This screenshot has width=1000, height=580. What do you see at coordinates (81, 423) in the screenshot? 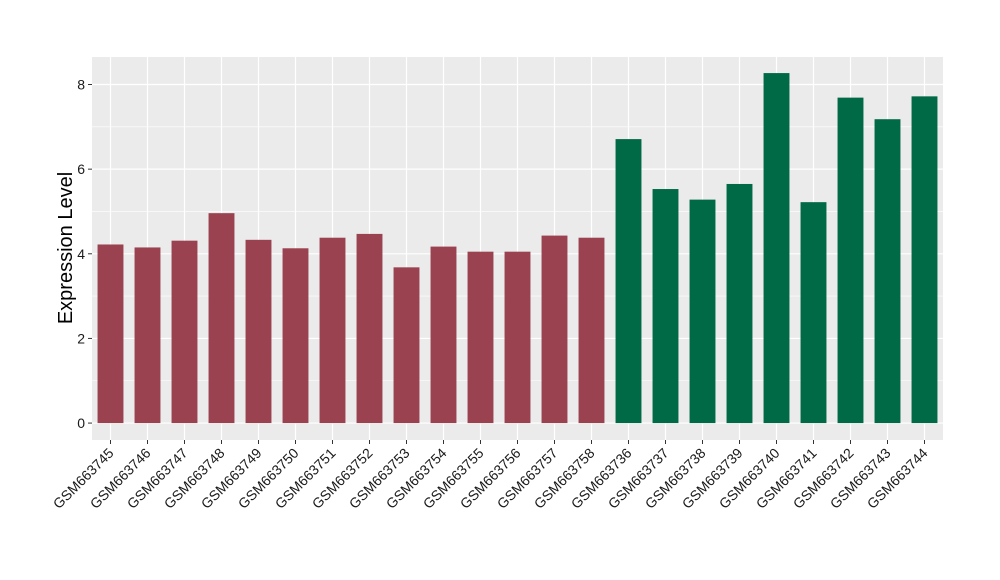
I see `y-tick-label: 0` at bounding box center [81, 423].